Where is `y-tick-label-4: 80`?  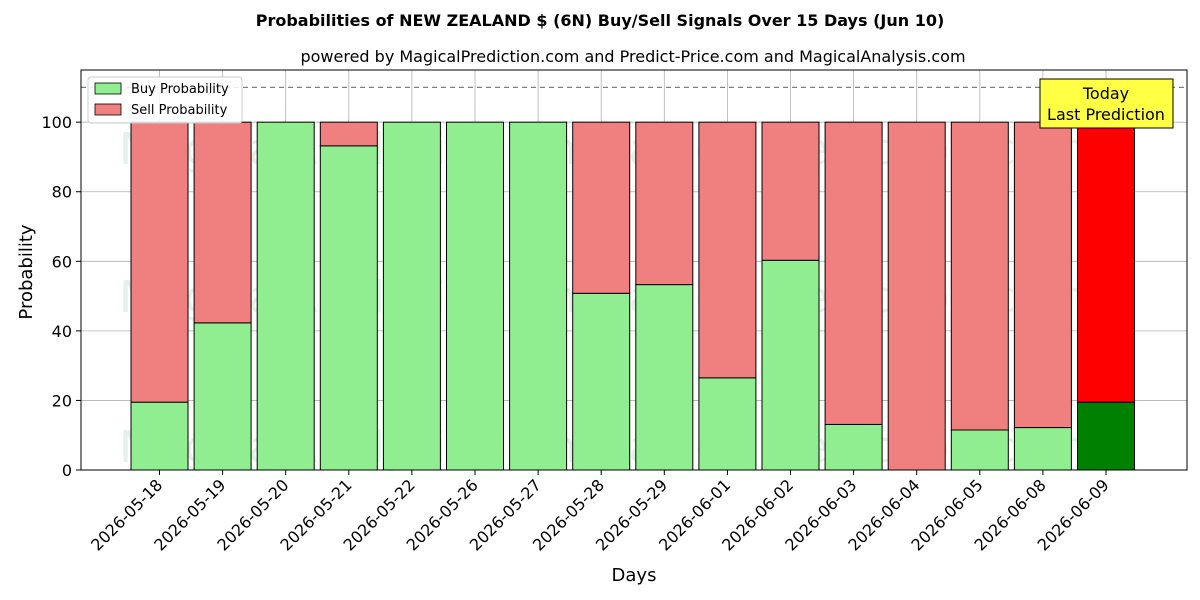
y-tick-label-4: 80 is located at coordinates (62, 192).